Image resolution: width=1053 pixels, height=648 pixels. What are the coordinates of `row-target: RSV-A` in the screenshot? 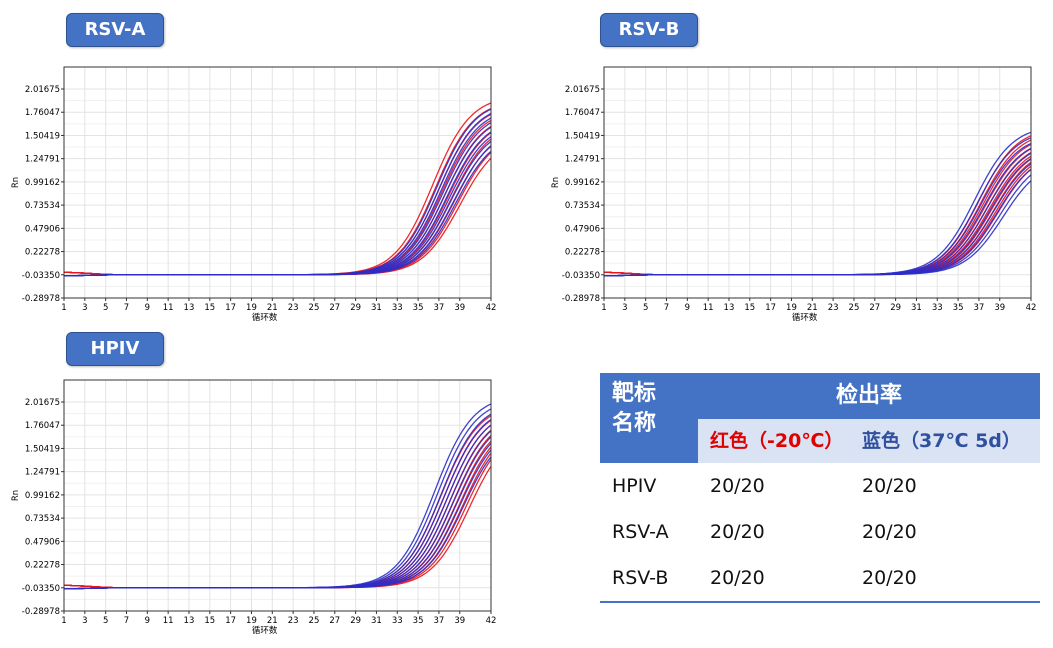 It's located at (640, 532).